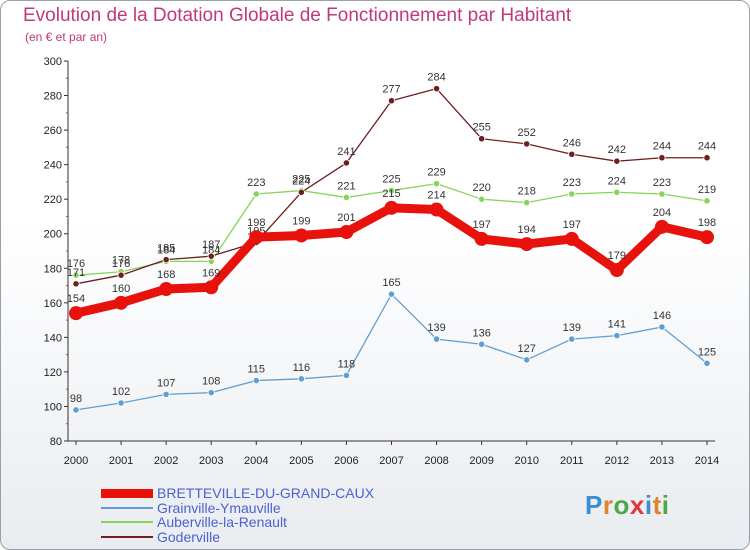 The image size is (750, 550). Describe the element at coordinates (436, 78) in the screenshot. I see `data-label: 284` at that location.